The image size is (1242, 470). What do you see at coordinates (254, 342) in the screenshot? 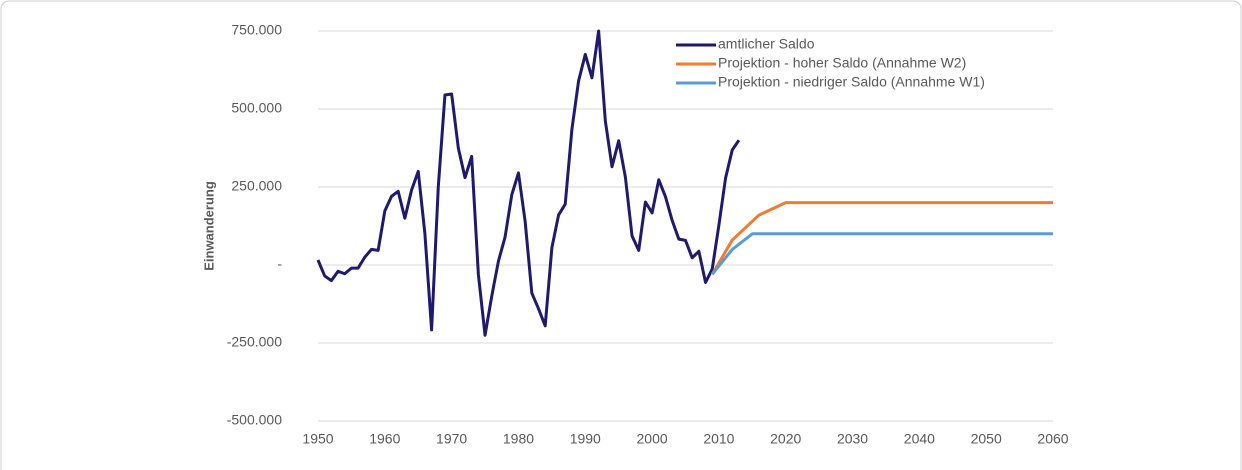
I see `y-tick-label: -250.000` at bounding box center [254, 342].